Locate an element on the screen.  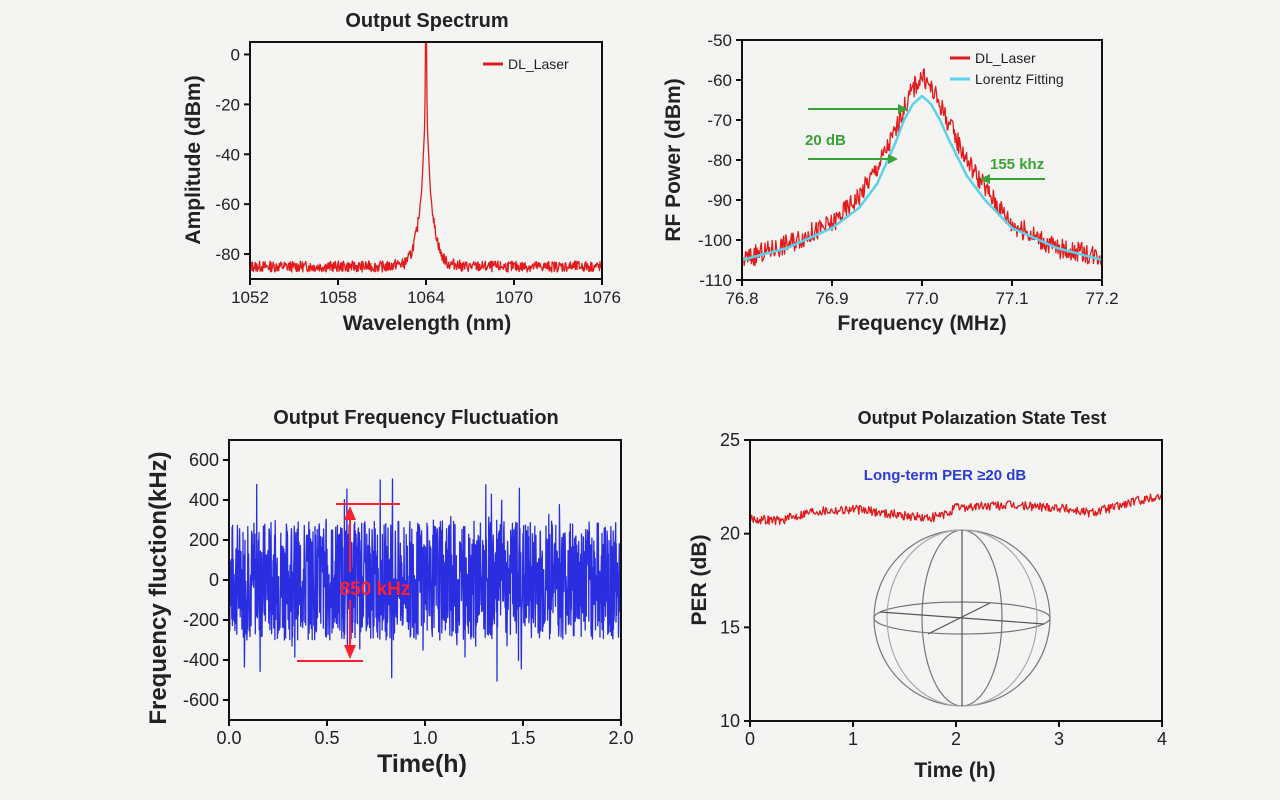
chart4-x-ticks: 0 1 2 3 4 is located at coordinates (956, 735).